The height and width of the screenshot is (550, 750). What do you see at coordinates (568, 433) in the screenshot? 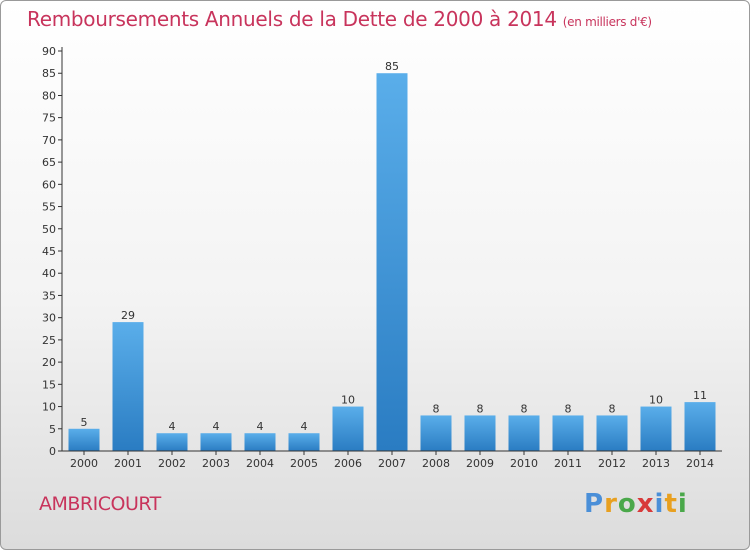
I see `bar-2011` at bounding box center [568, 433].